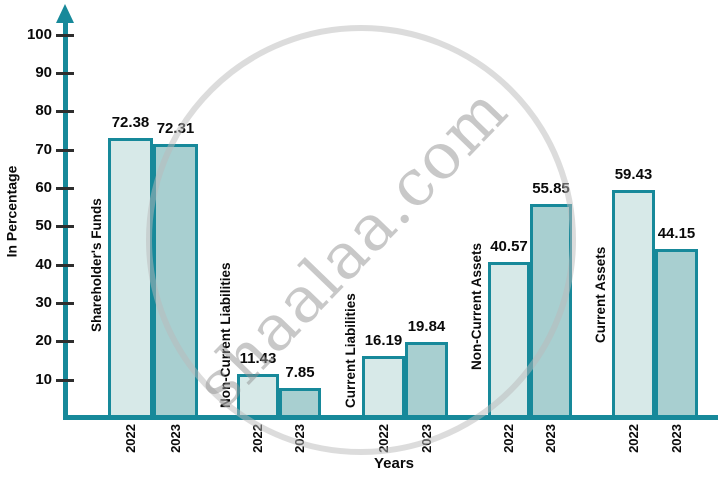 The image size is (720, 487). What do you see at coordinates (43, 187) in the screenshot?
I see `y-axis-tick-label: 60` at bounding box center [43, 187].